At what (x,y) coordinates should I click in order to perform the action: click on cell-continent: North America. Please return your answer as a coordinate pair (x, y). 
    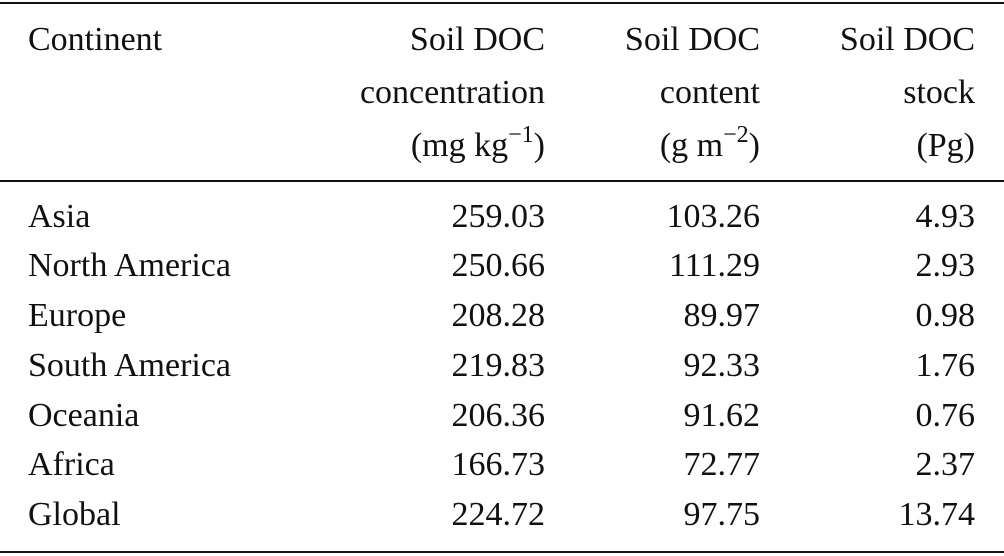
    Looking at the image, I should click on (129, 265).